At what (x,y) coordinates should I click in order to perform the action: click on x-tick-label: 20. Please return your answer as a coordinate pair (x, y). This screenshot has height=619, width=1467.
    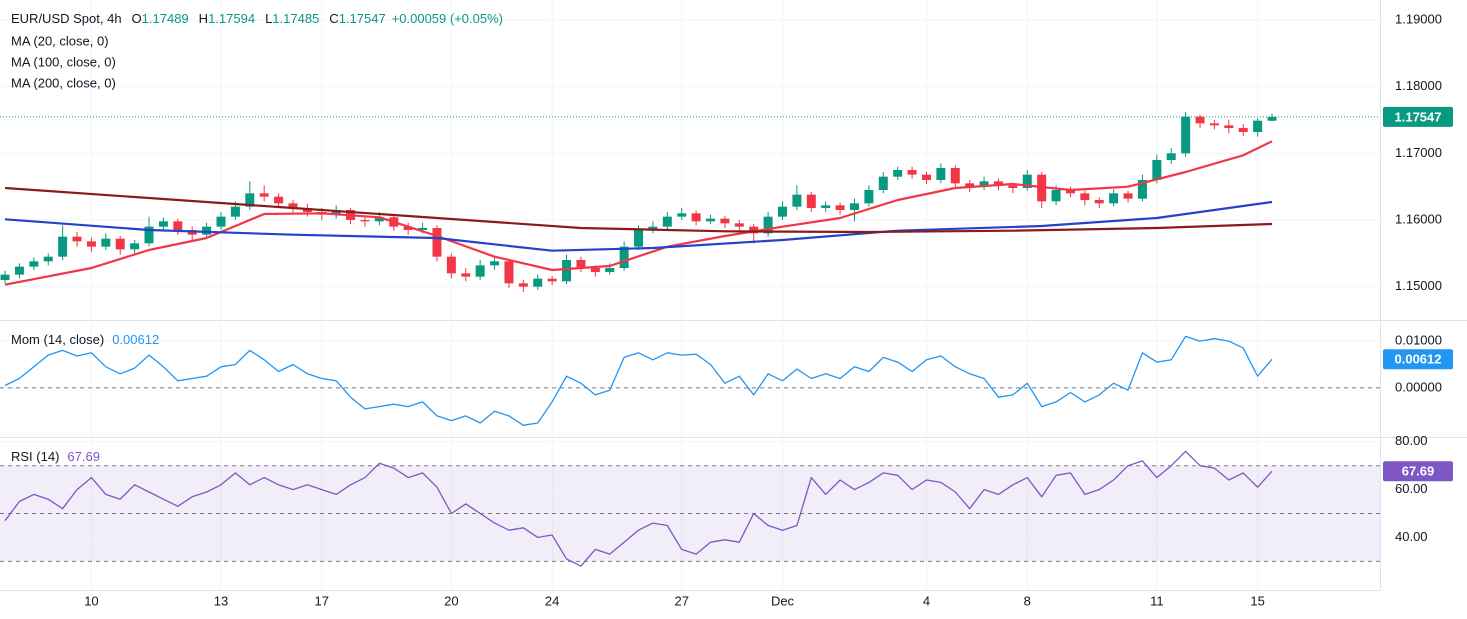
    Looking at the image, I should click on (451, 600).